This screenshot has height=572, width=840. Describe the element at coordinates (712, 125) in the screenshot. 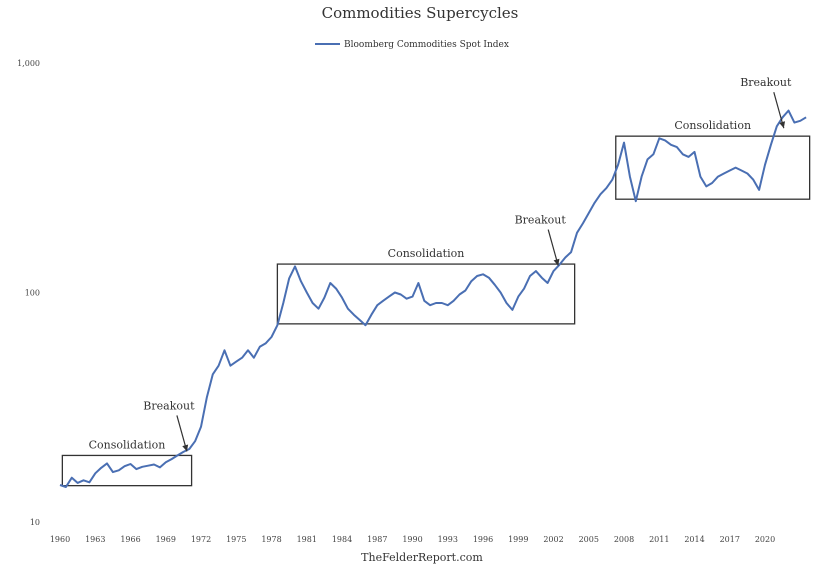

I see `annotation-label-4: Consolidation` at that location.